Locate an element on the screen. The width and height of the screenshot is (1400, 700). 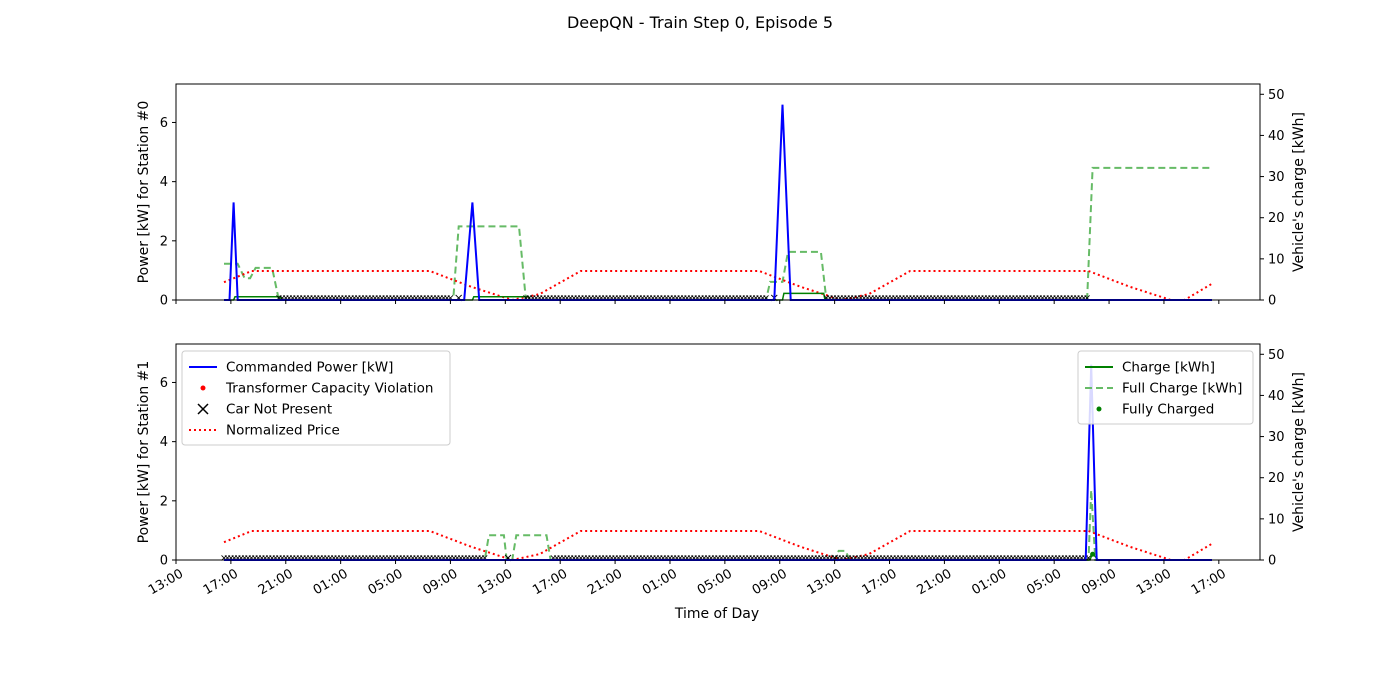
legend-label-power: Commanded Power [kW] is located at coordinates (309, 368).